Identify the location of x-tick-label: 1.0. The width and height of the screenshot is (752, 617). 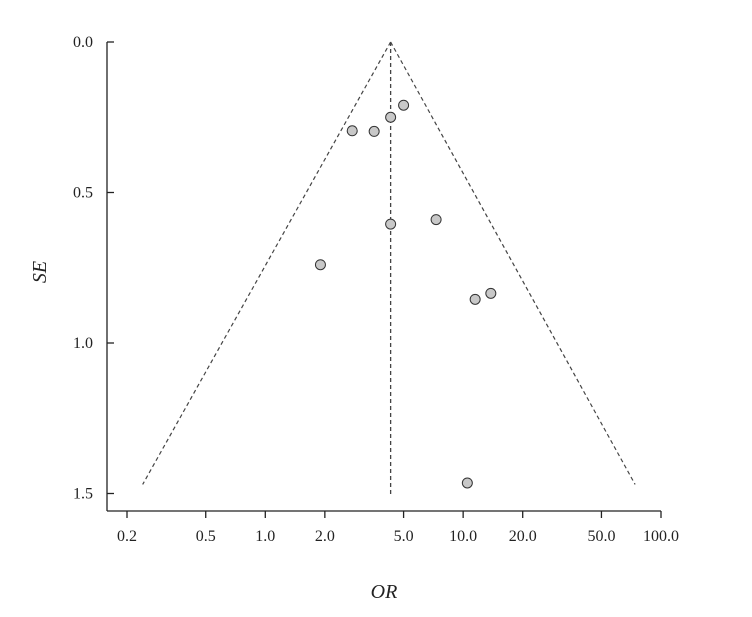
(265, 536).